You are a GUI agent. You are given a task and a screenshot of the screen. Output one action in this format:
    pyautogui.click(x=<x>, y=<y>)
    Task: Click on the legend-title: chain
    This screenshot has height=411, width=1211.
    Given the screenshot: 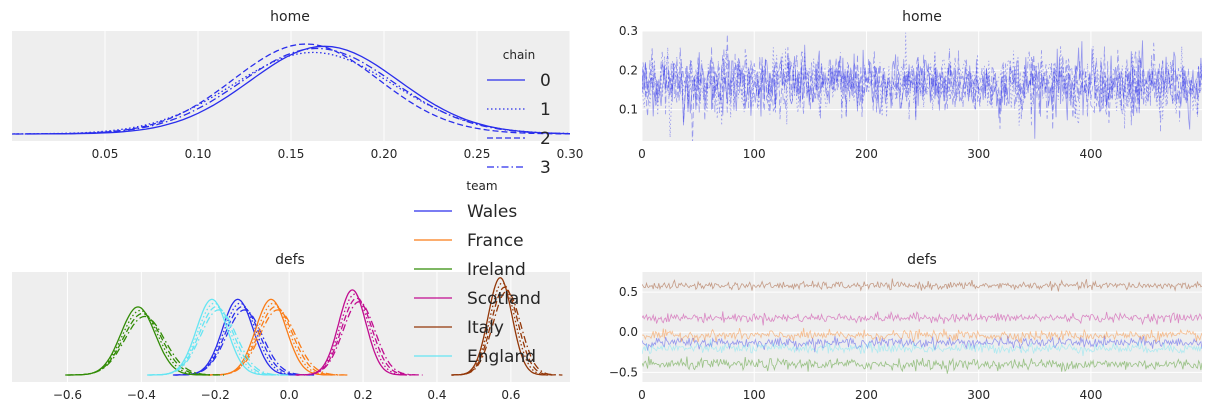 What is the action you would take?
    pyautogui.click(x=519, y=55)
    